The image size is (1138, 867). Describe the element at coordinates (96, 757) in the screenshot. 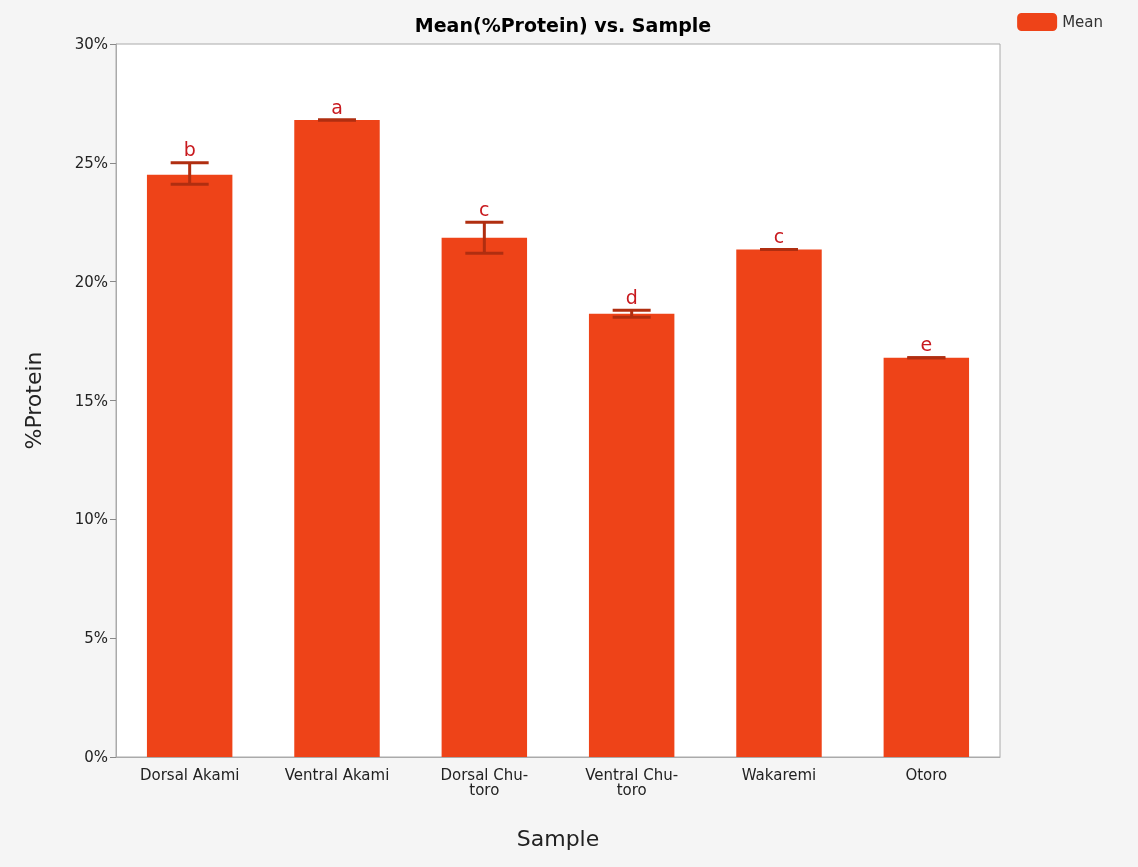

I see `y-tick-label: 0%` at that location.